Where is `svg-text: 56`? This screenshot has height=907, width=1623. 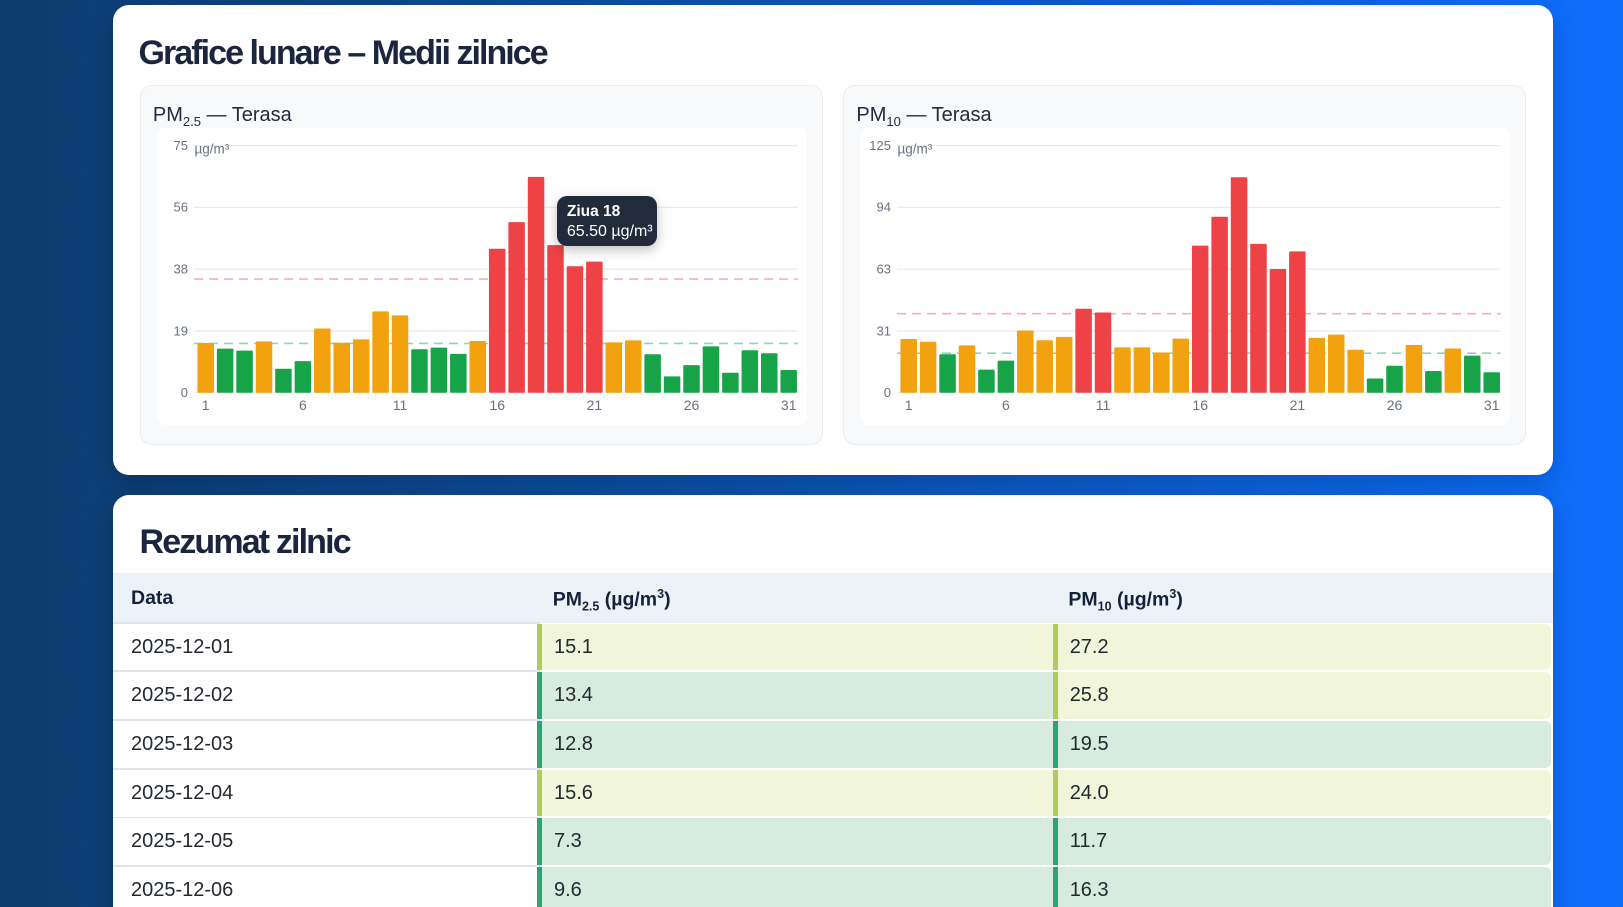
svg-text: 56 is located at coordinates (180, 207).